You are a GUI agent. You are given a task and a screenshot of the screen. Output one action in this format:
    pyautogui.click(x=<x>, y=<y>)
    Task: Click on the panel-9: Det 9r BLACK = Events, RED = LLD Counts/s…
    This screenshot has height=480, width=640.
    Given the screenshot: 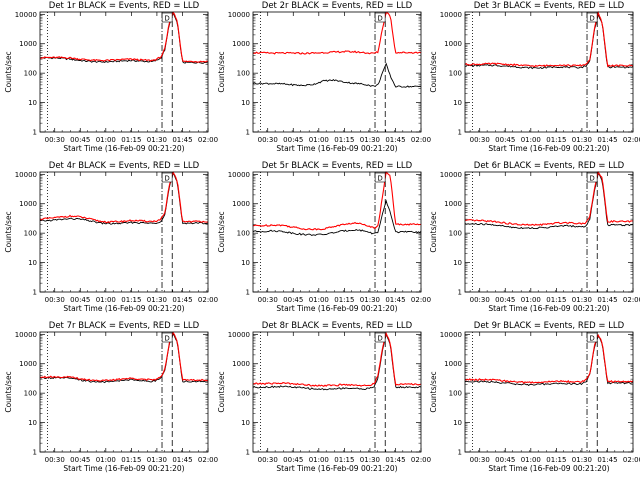 What is the action you would take?
    pyautogui.click(x=534, y=397)
    